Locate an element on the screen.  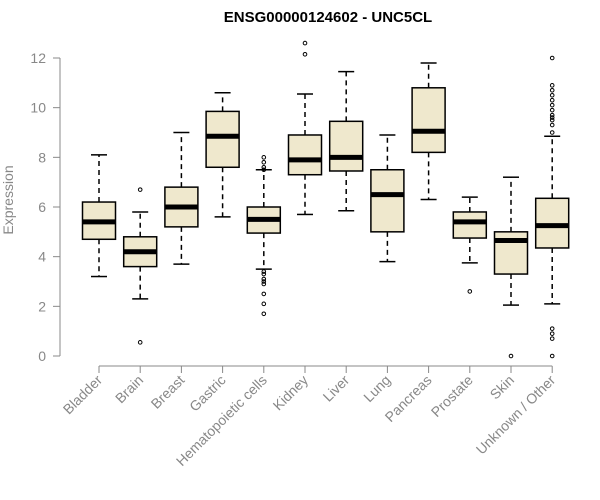
y-tick-label: 2 is located at coordinates (42, 306).